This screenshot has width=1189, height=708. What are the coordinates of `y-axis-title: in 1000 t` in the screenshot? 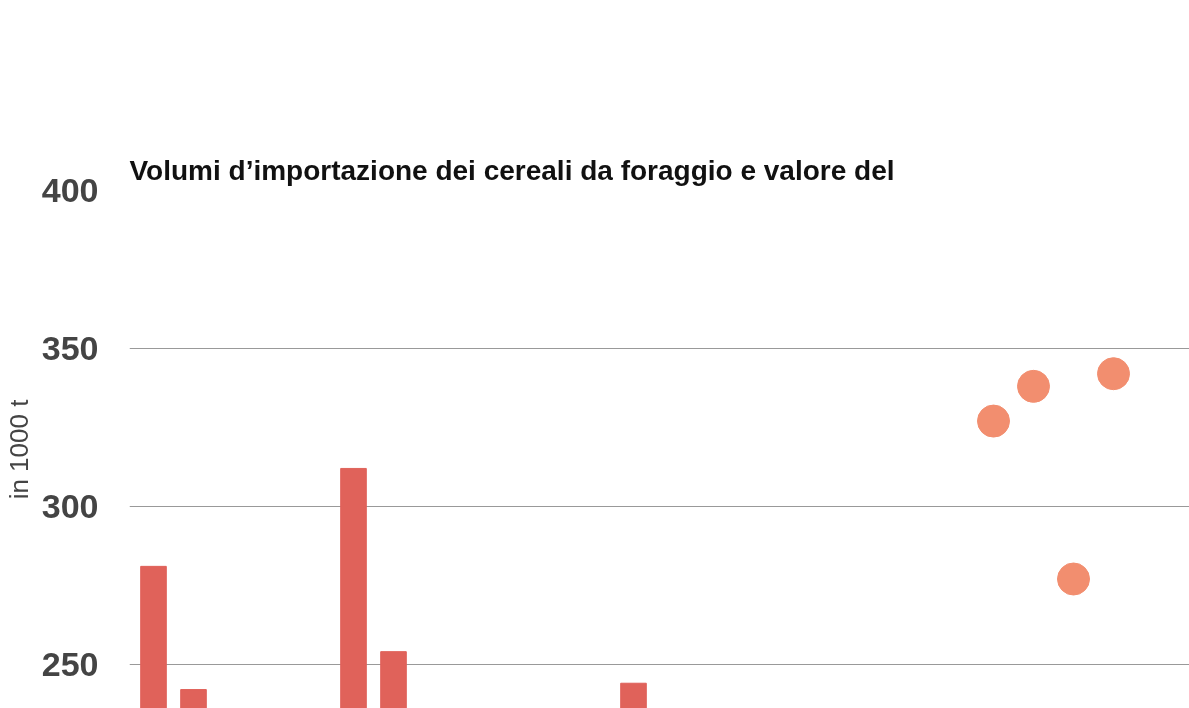 It's located at (18, 449).